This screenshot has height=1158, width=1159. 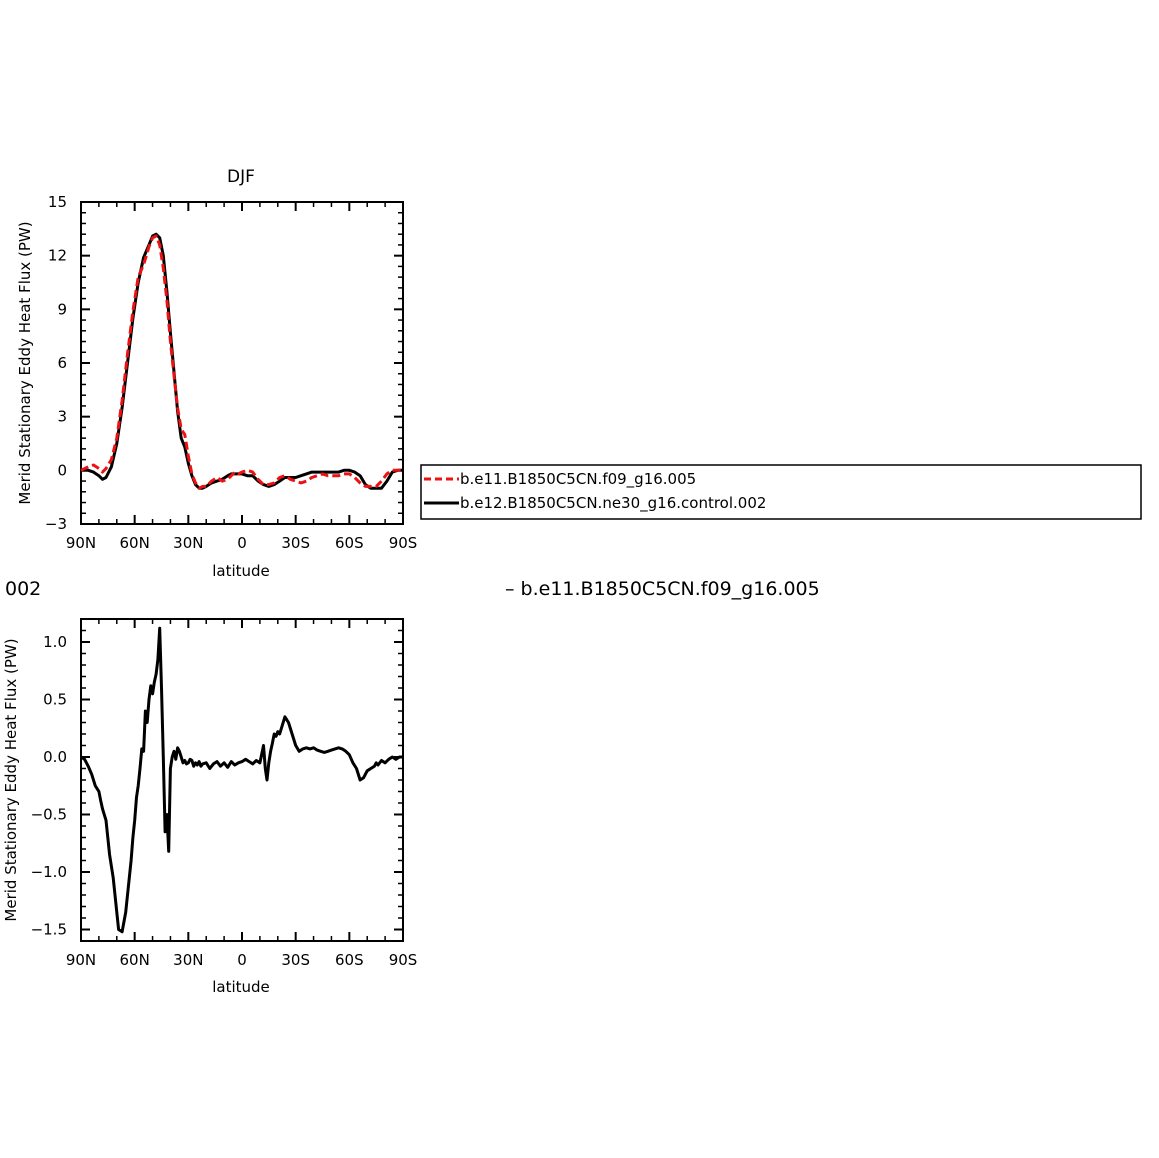 I want to click on legend-label-1: b.e11.B1850C5CN.f09_g16.005, so click(x=578, y=479).